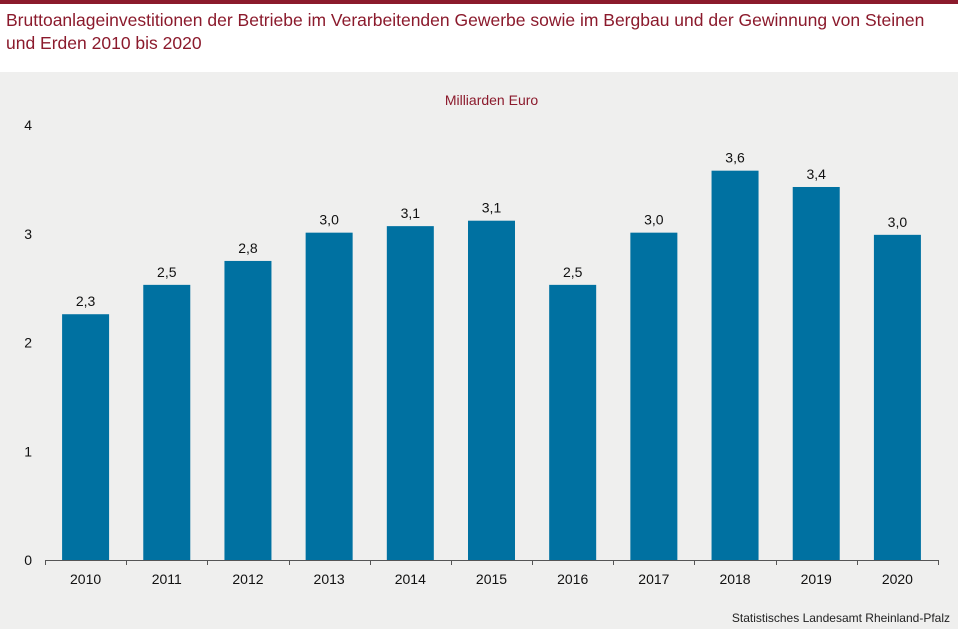  What do you see at coordinates (816, 373) in the screenshot?
I see `bar-2019` at bounding box center [816, 373].